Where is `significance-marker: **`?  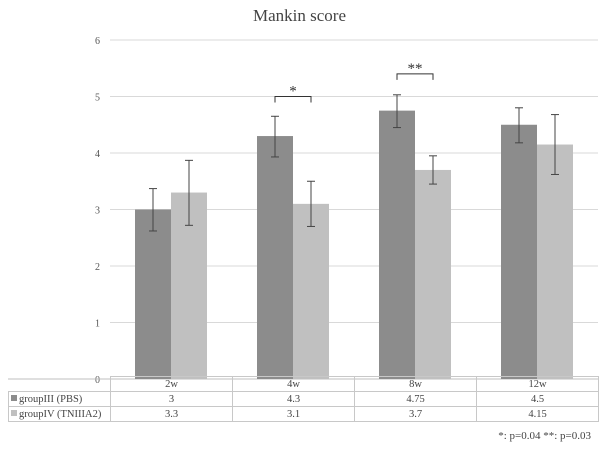
significance-marker: ** is located at coordinates (415, 69).